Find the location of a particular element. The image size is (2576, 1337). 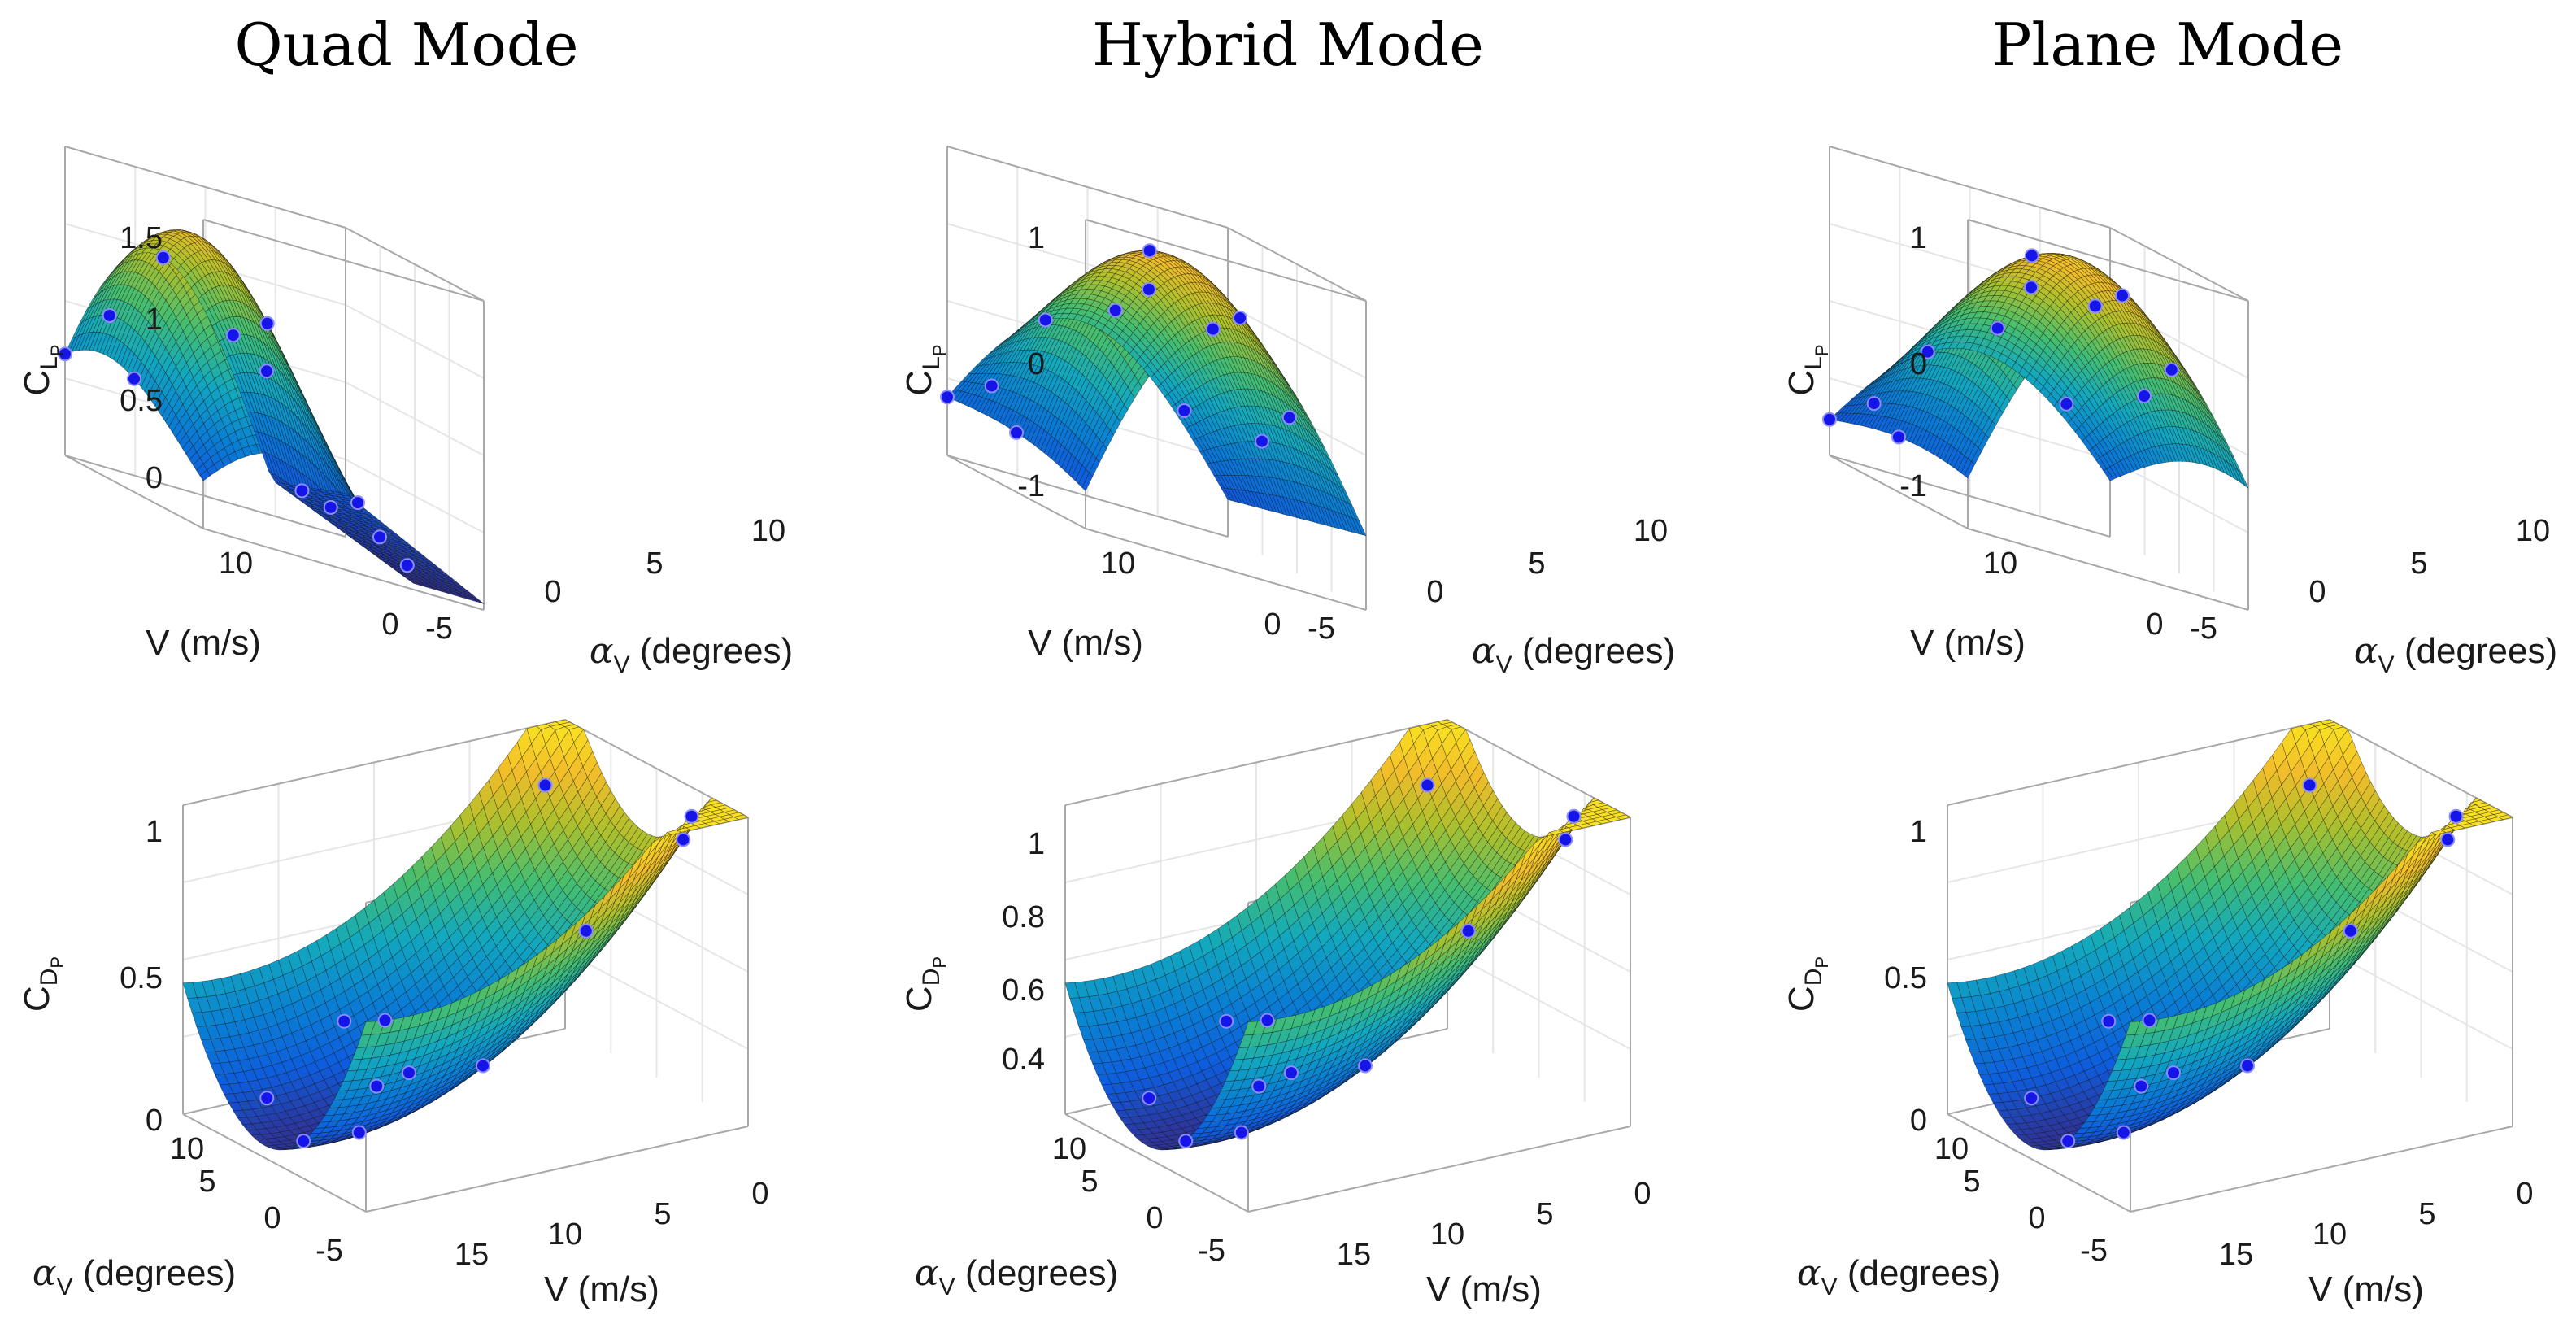

z-tick-label: 0.5 is located at coordinates (142, 401).